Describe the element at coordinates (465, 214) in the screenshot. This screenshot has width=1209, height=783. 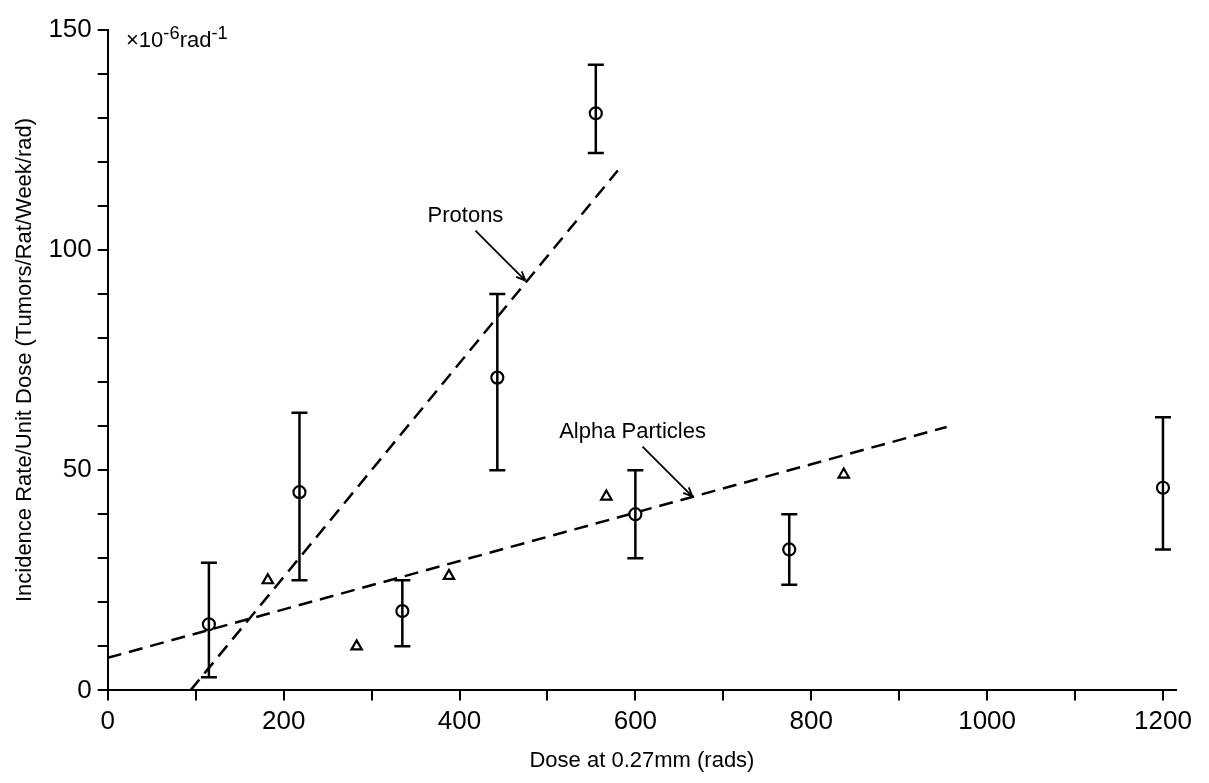
I see `annotation: Protons` at that location.